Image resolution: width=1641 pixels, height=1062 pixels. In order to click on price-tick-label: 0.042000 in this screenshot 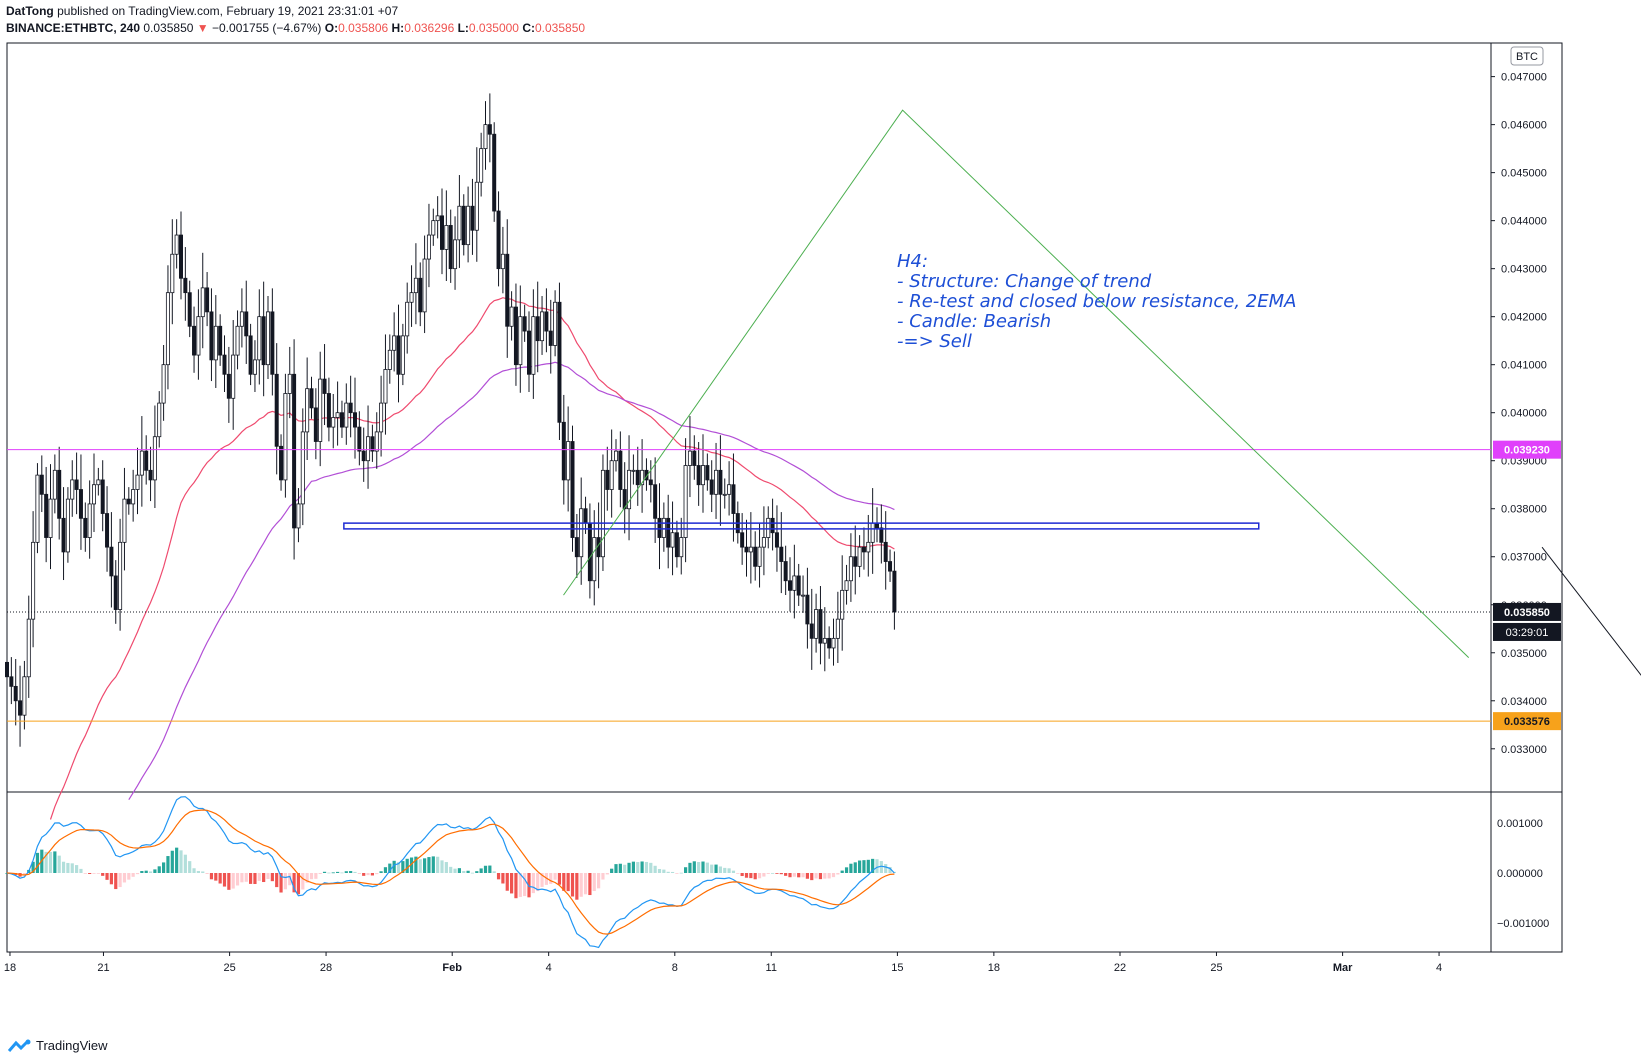, I will do `click(1524, 318)`.